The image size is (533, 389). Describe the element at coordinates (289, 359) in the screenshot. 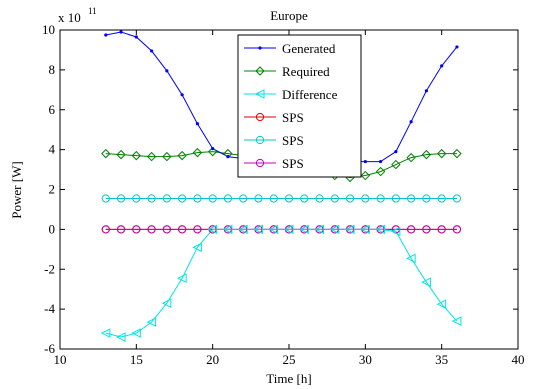

I see `x-tick-label: 25` at that location.